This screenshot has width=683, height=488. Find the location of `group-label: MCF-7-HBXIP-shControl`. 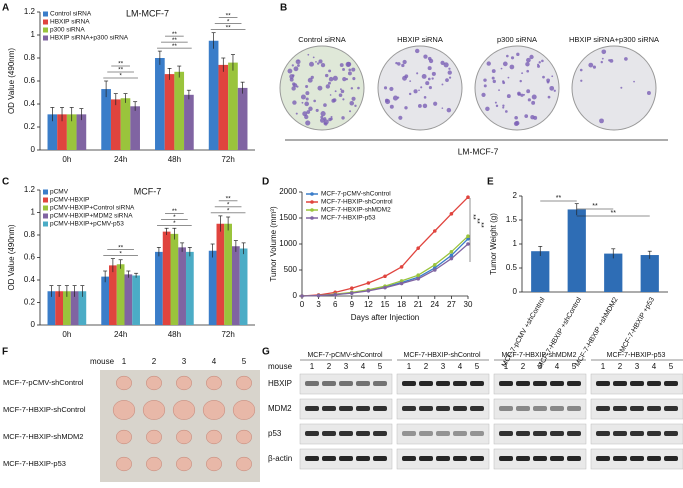

group-label: MCF-7-HBXIP-shControl is located at coordinates (44, 409).